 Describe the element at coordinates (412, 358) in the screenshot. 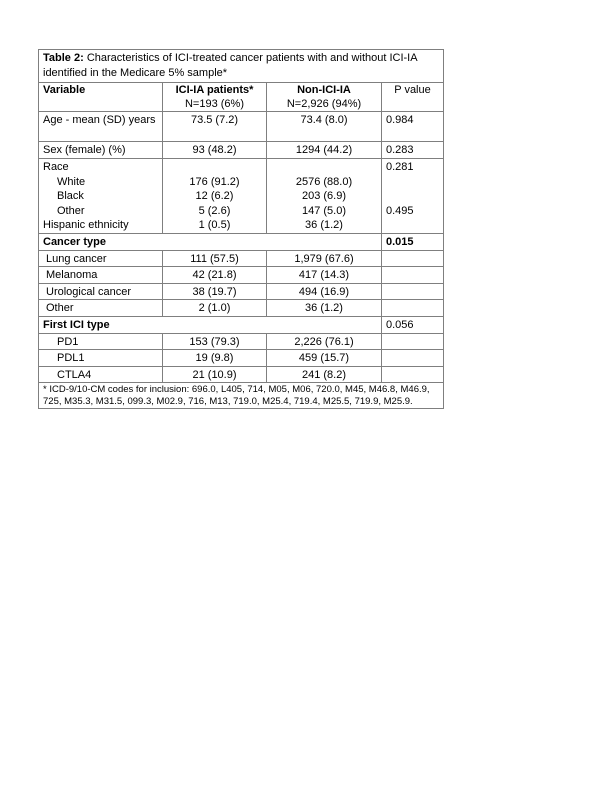

I see `pdl1-pvalue` at that location.